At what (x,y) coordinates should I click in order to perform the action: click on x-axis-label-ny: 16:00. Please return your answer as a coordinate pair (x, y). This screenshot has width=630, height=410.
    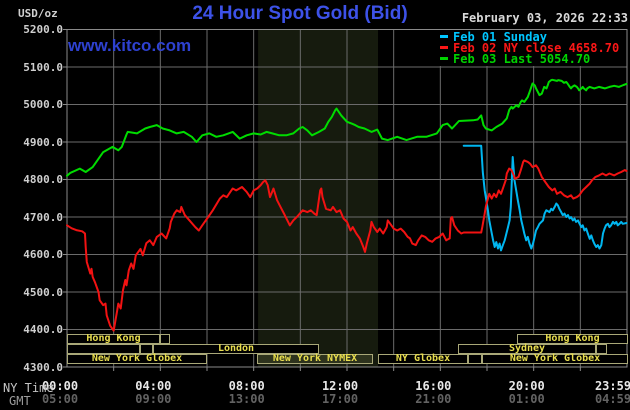
    Looking at the image, I should click on (433, 386).